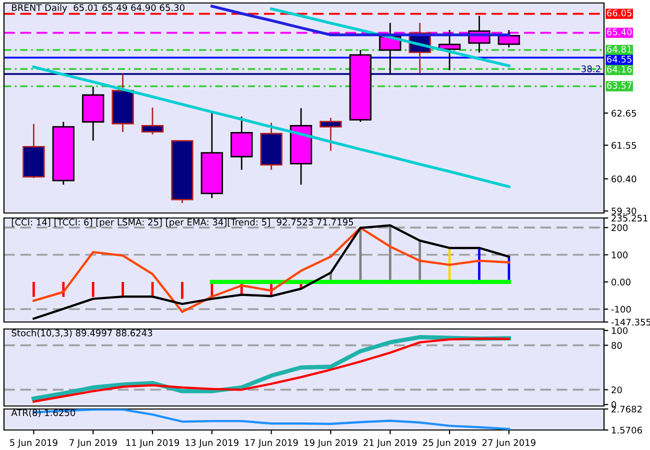 The width and height of the screenshot is (650, 450). Describe the element at coordinates (82, 333) in the screenshot. I see `chart-title: Stoch(10,3,3) 89.4997 88.6243` at that location.